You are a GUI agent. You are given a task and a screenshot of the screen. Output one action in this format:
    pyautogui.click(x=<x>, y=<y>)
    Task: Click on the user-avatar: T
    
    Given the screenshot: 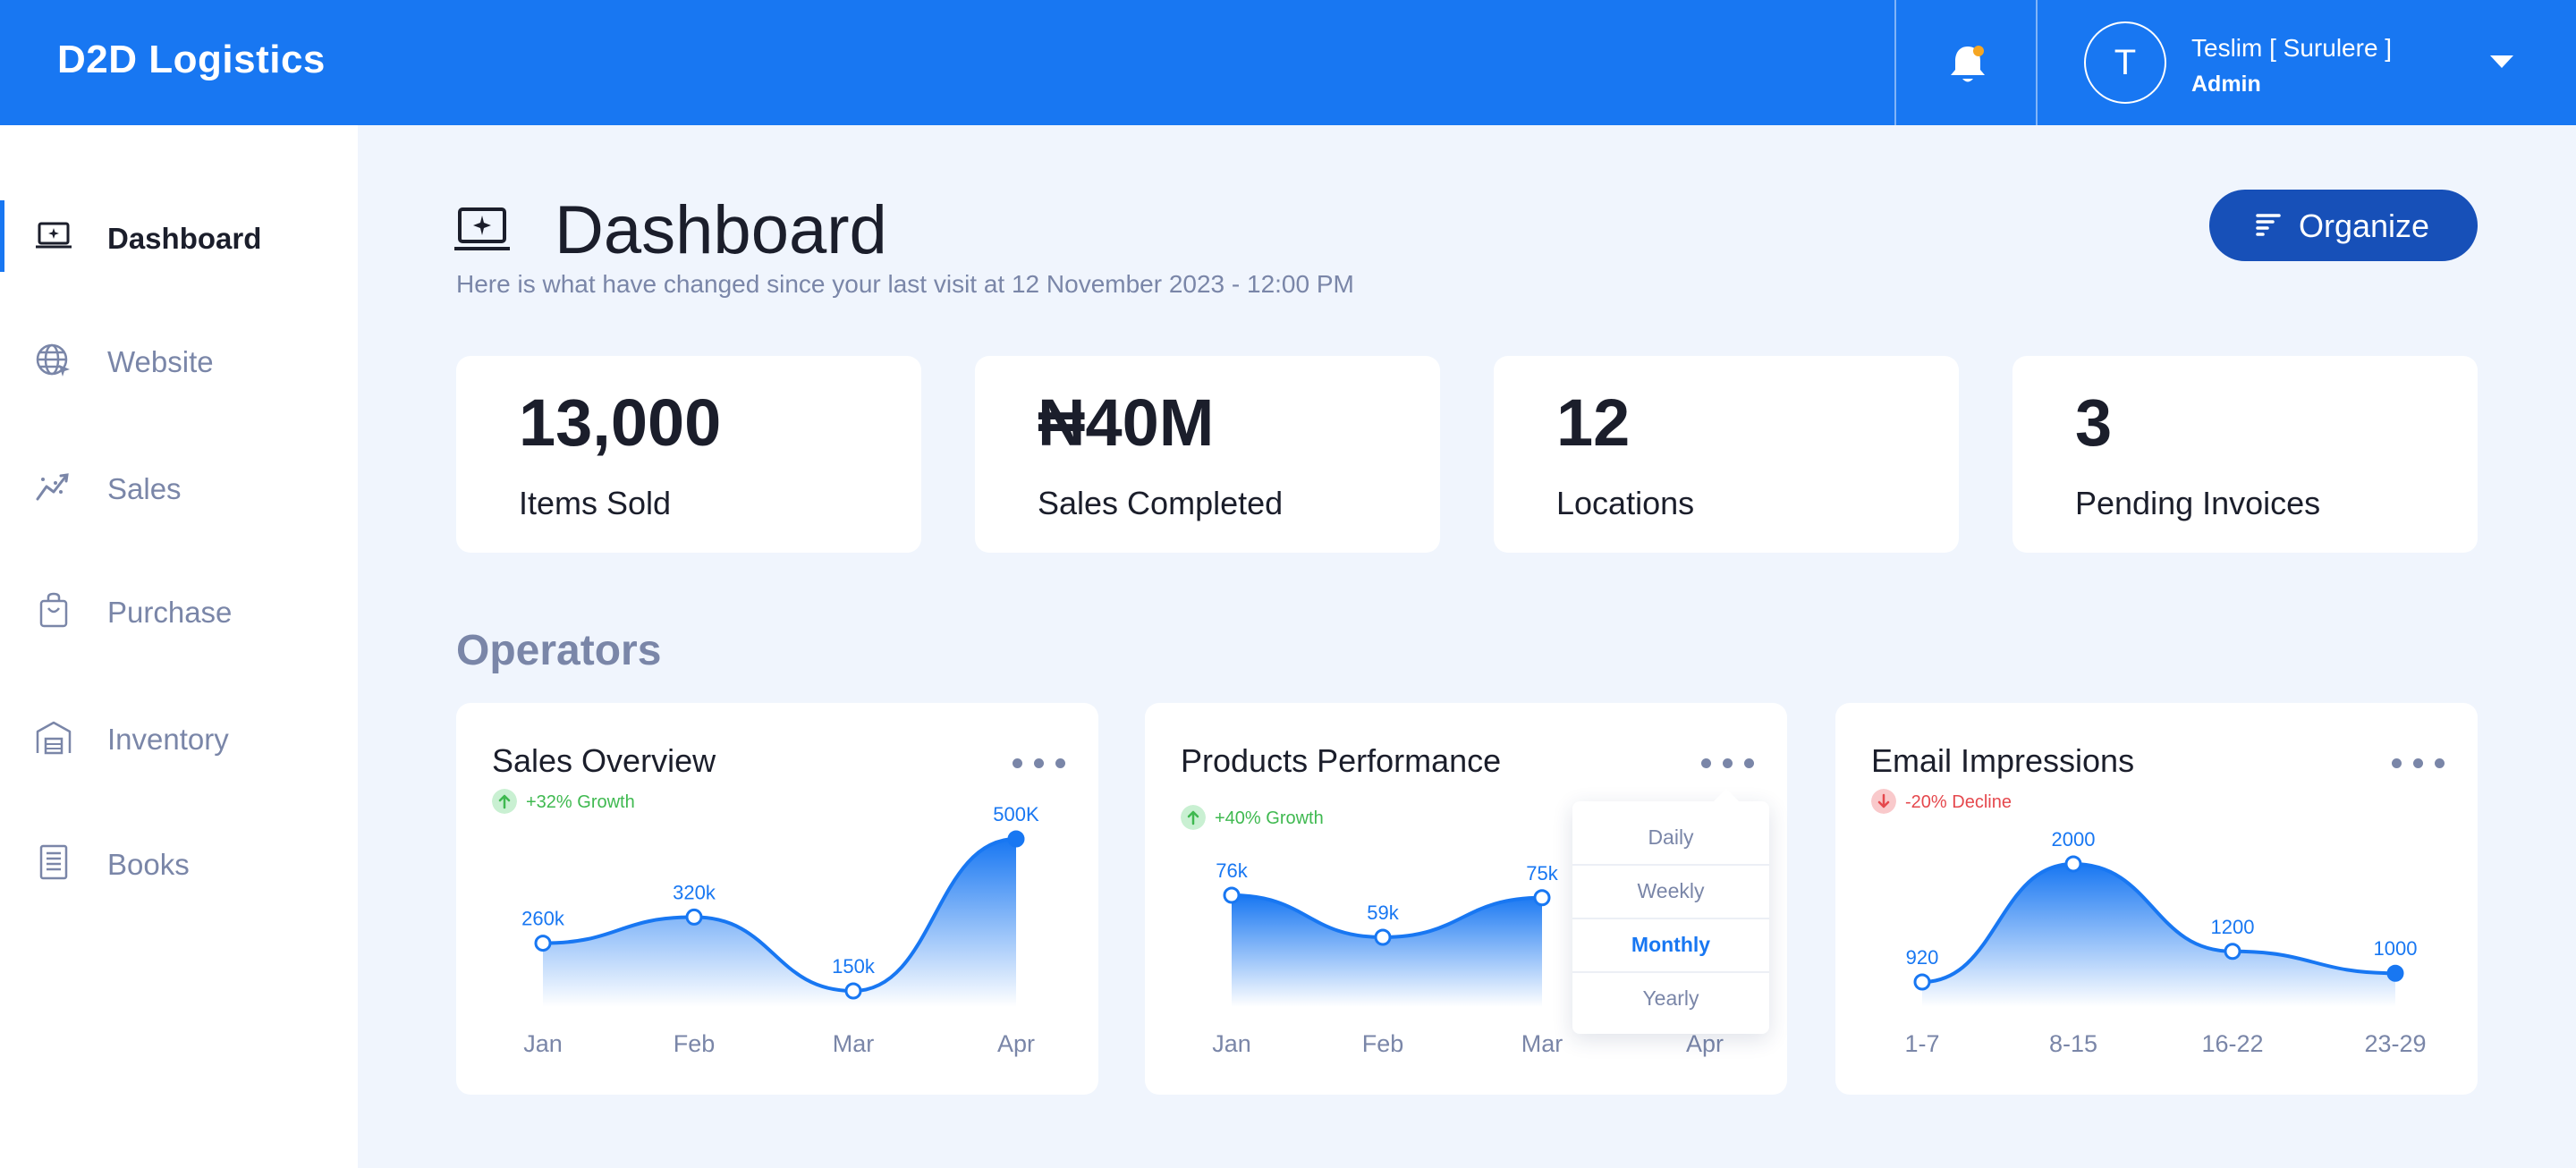 What is the action you would take?
    pyautogui.click(x=2125, y=63)
    